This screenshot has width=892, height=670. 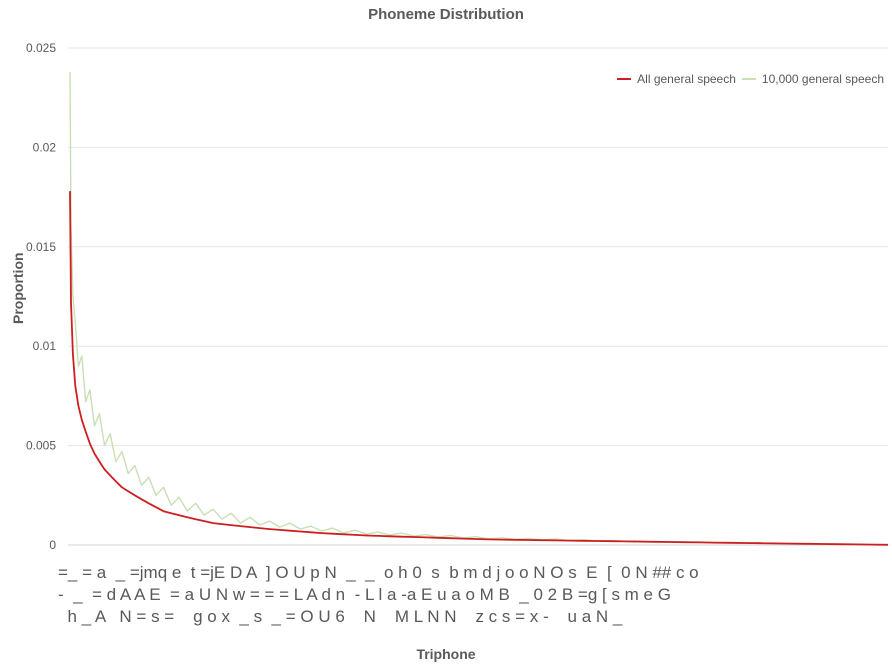 What do you see at coordinates (446, 14) in the screenshot?
I see `chart-title: Phoneme Distribution` at bounding box center [446, 14].